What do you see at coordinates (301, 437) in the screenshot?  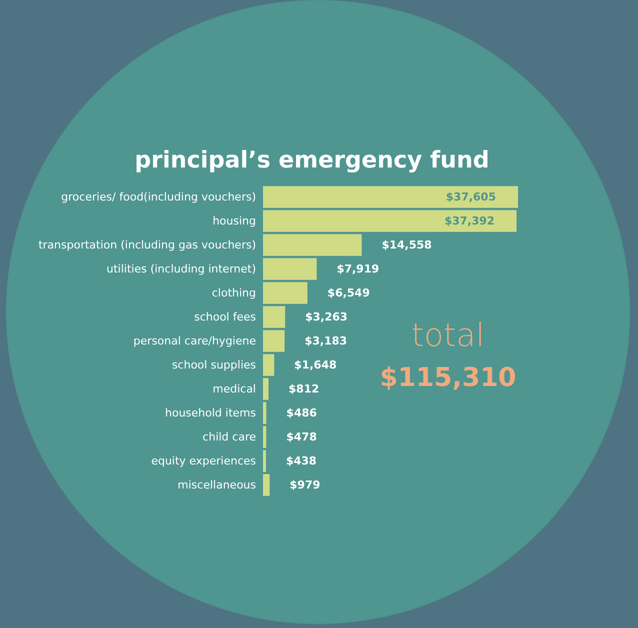 I see `data-label: $478` at bounding box center [301, 437].